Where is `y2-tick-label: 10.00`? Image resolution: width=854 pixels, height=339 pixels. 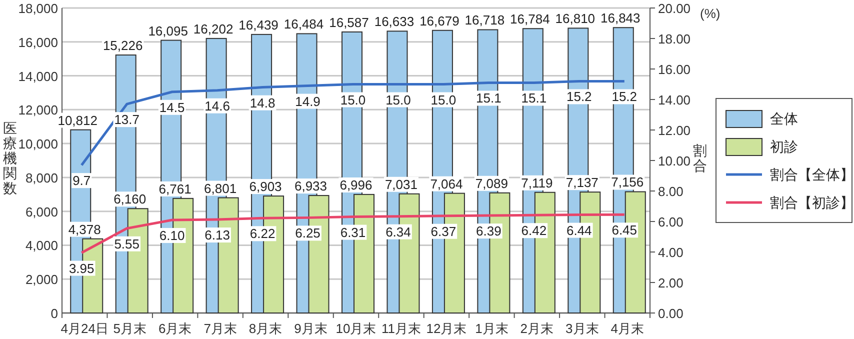
y2-tick-label: 10.00 is located at coordinates (674, 161).